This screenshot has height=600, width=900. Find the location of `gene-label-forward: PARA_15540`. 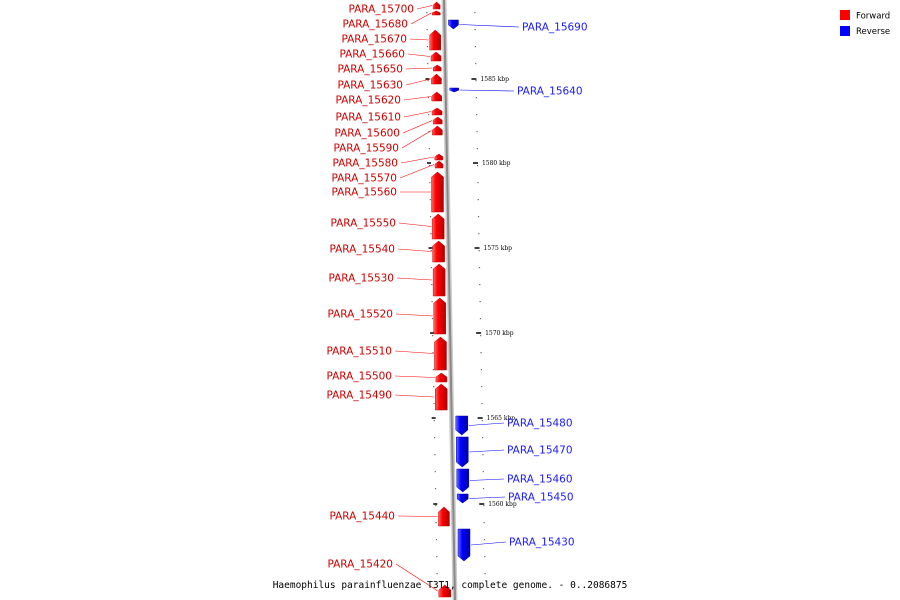

gene-label-forward: PARA_15540 is located at coordinates (362, 250).